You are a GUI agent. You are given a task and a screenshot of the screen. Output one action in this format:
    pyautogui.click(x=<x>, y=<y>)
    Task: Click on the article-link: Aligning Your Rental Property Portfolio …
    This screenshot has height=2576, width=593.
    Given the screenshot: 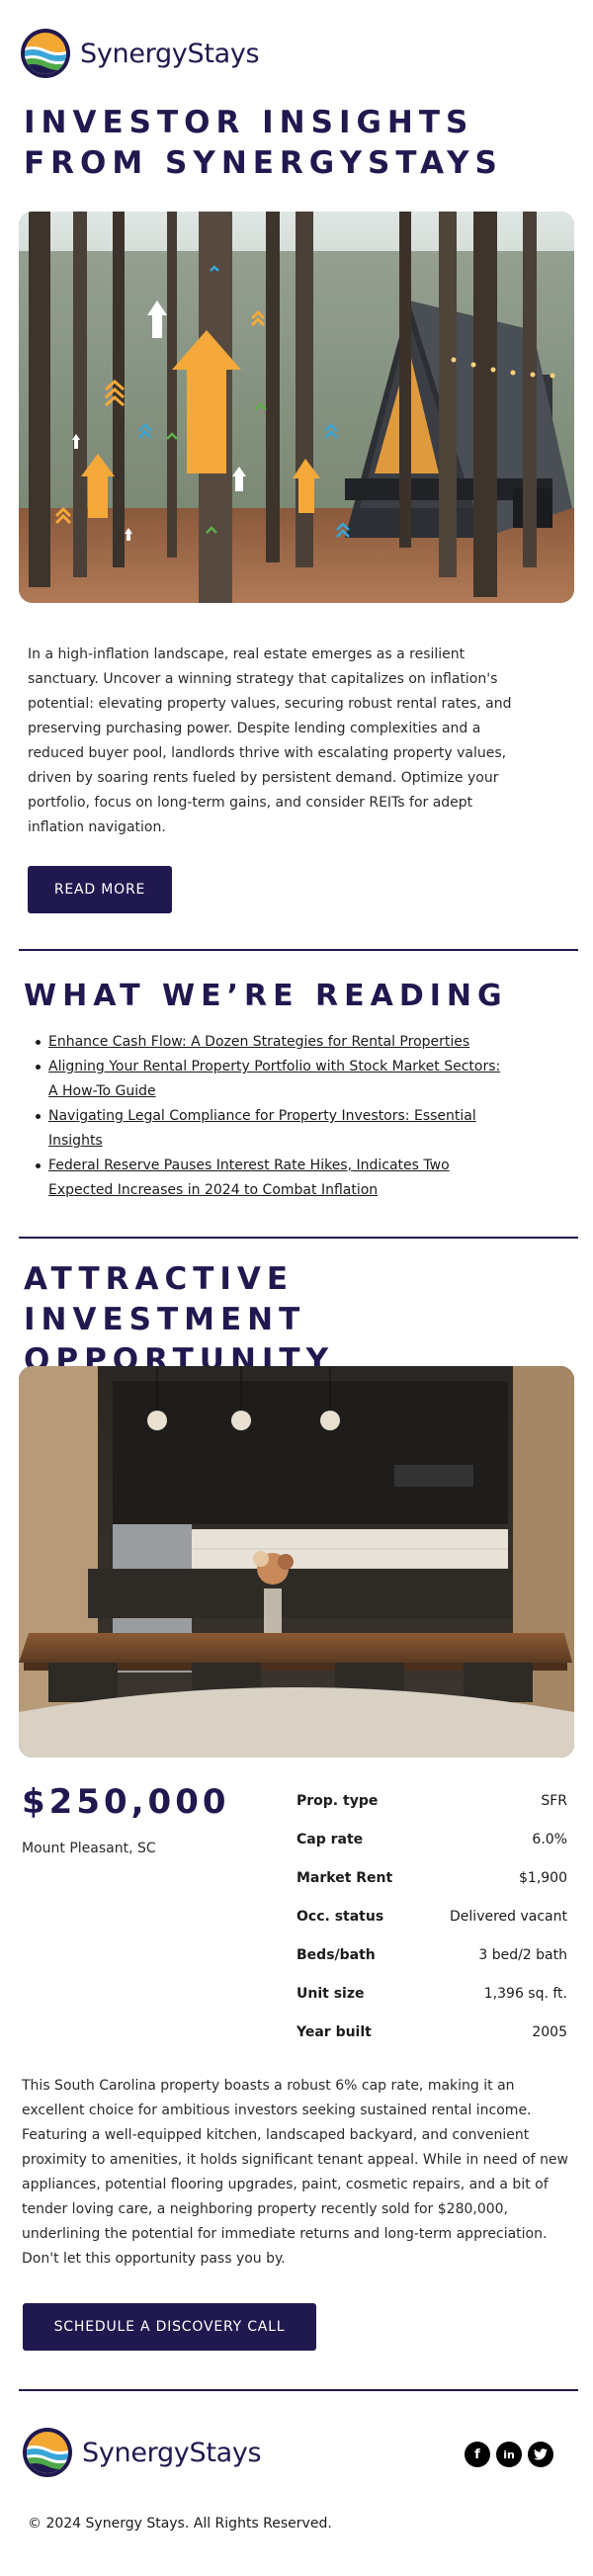 What is the action you would take?
    pyautogui.click(x=274, y=1079)
    